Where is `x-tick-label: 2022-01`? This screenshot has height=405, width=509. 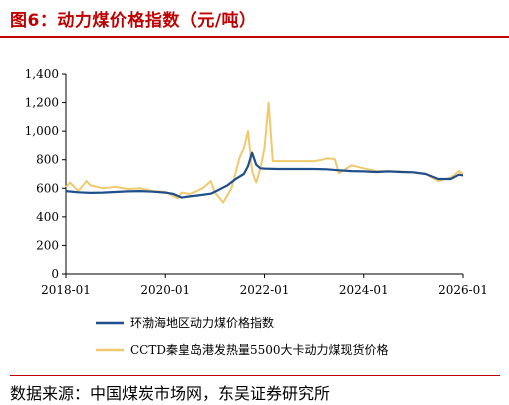 x-tick-label: 2022-01 is located at coordinates (265, 290).